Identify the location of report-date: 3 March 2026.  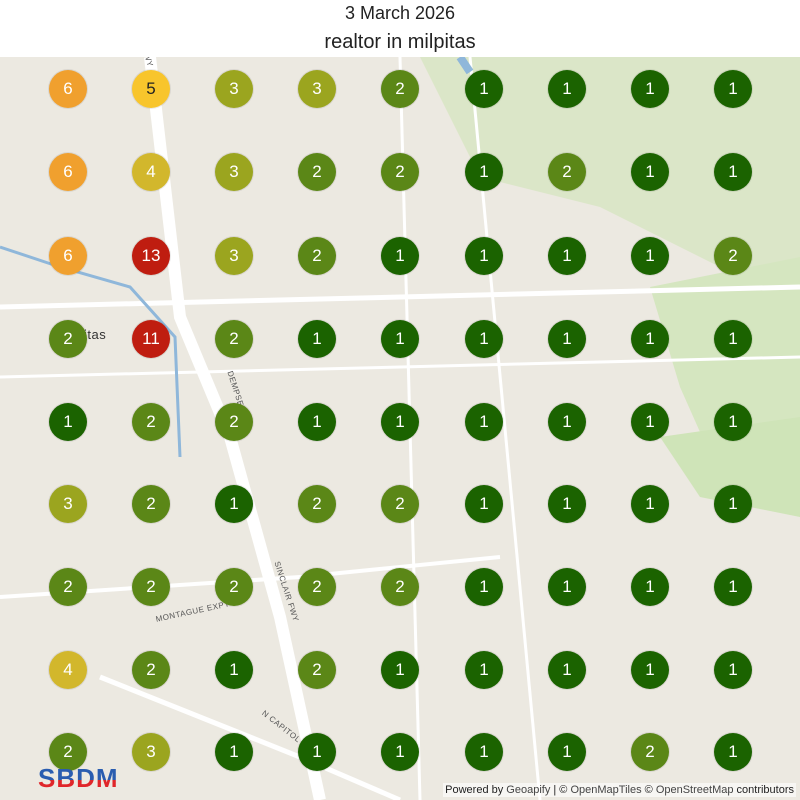
(400, 13).